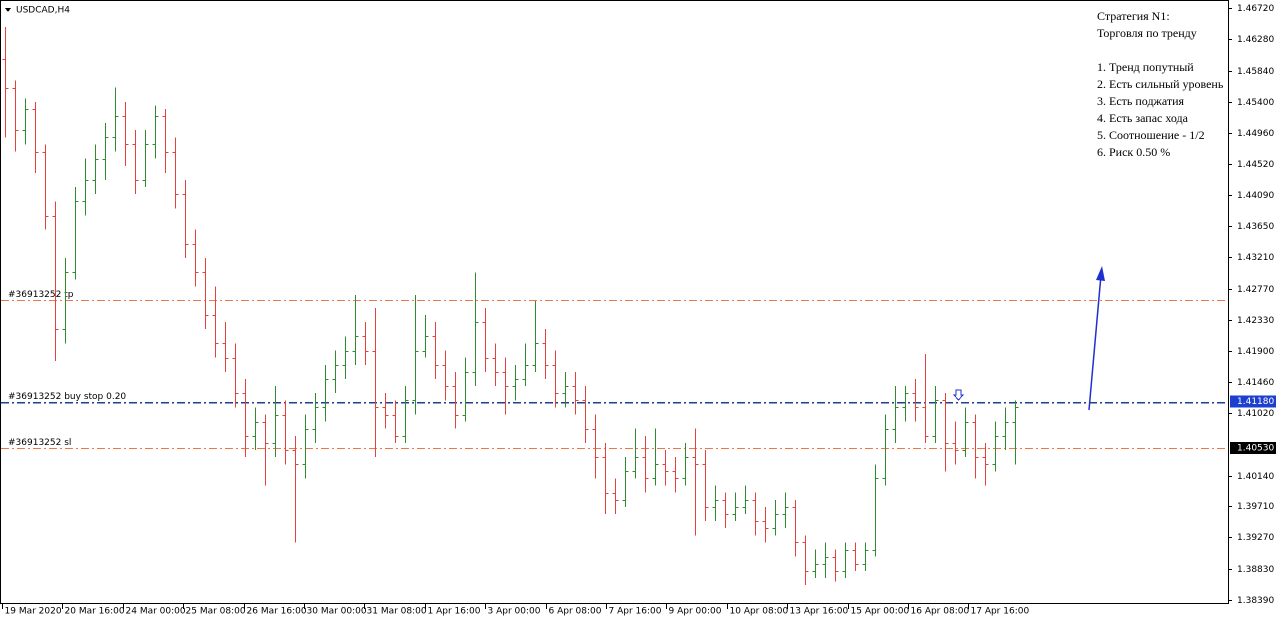 The height and width of the screenshot is (622, 1280). What do you see at coordinates (1000, 612) in the screenshot?
I see `x-tick-label: 17 Apr 16:00` at bounding box center [1000, 612].